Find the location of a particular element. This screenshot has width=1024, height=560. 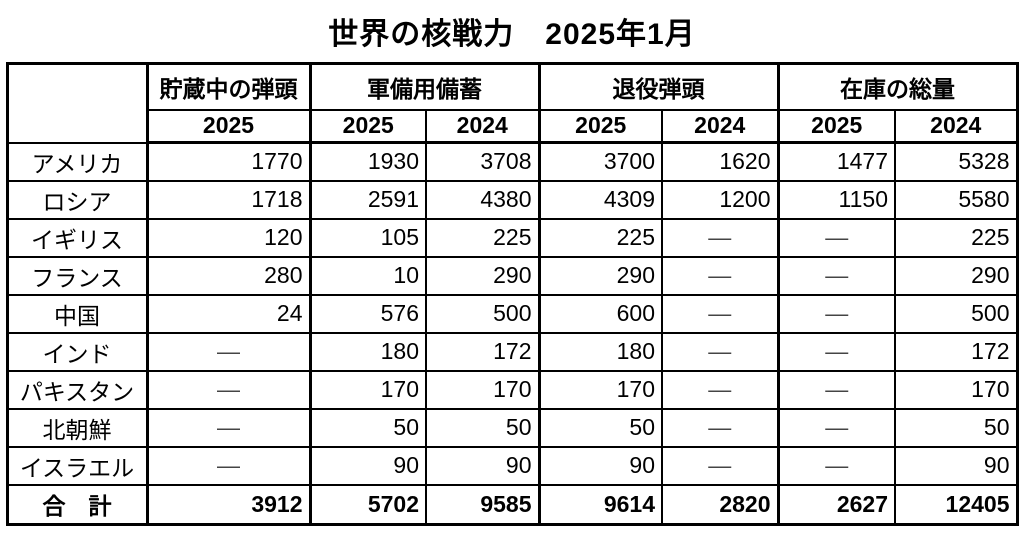

col-group-total-inventory: 在庫の総量 is located at coordinates (897, 86).